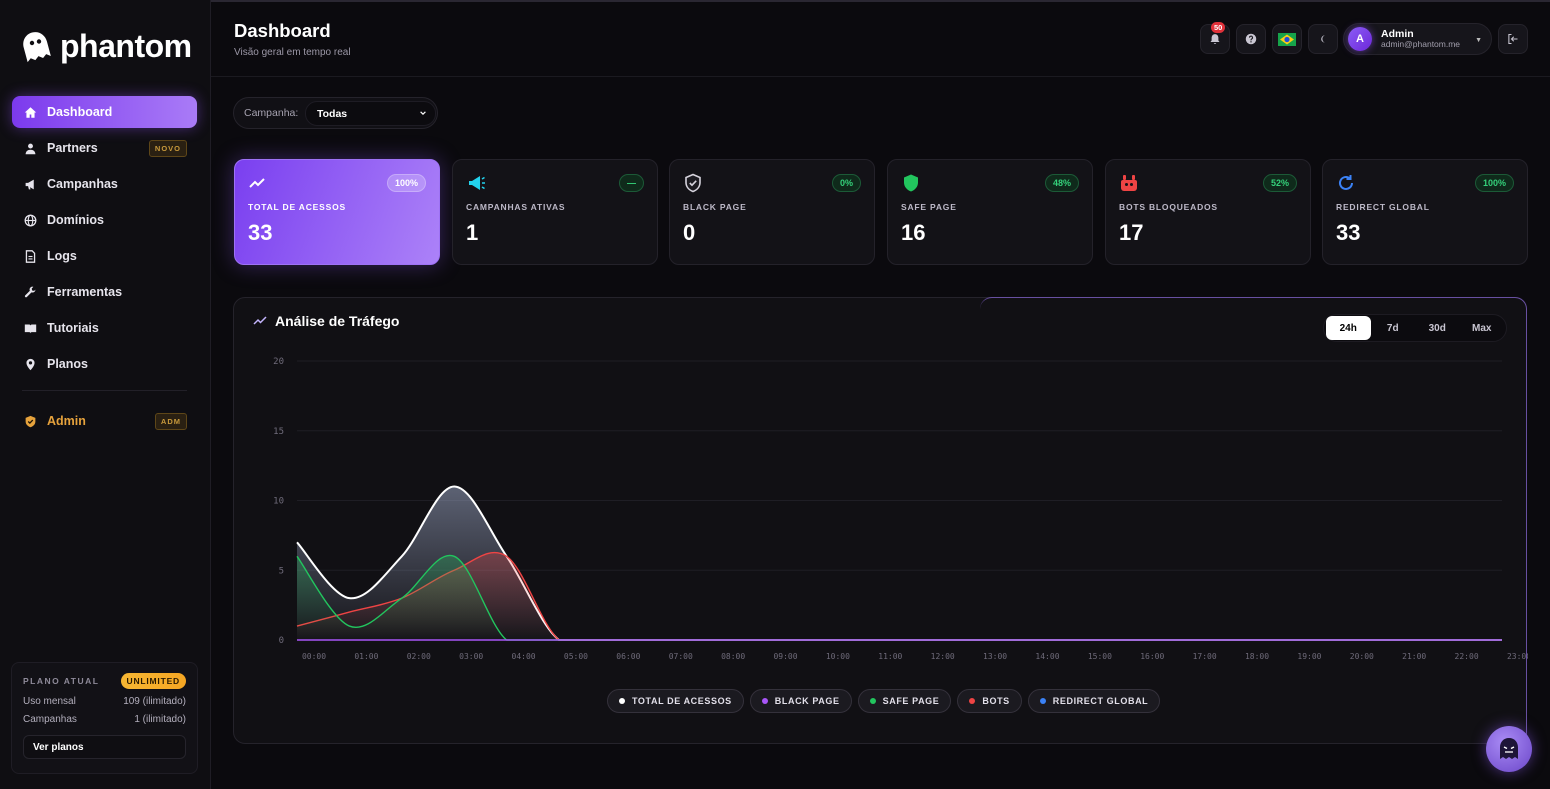  I want to click on sidebar-item-label: Tutoriais, so click(73, 328).